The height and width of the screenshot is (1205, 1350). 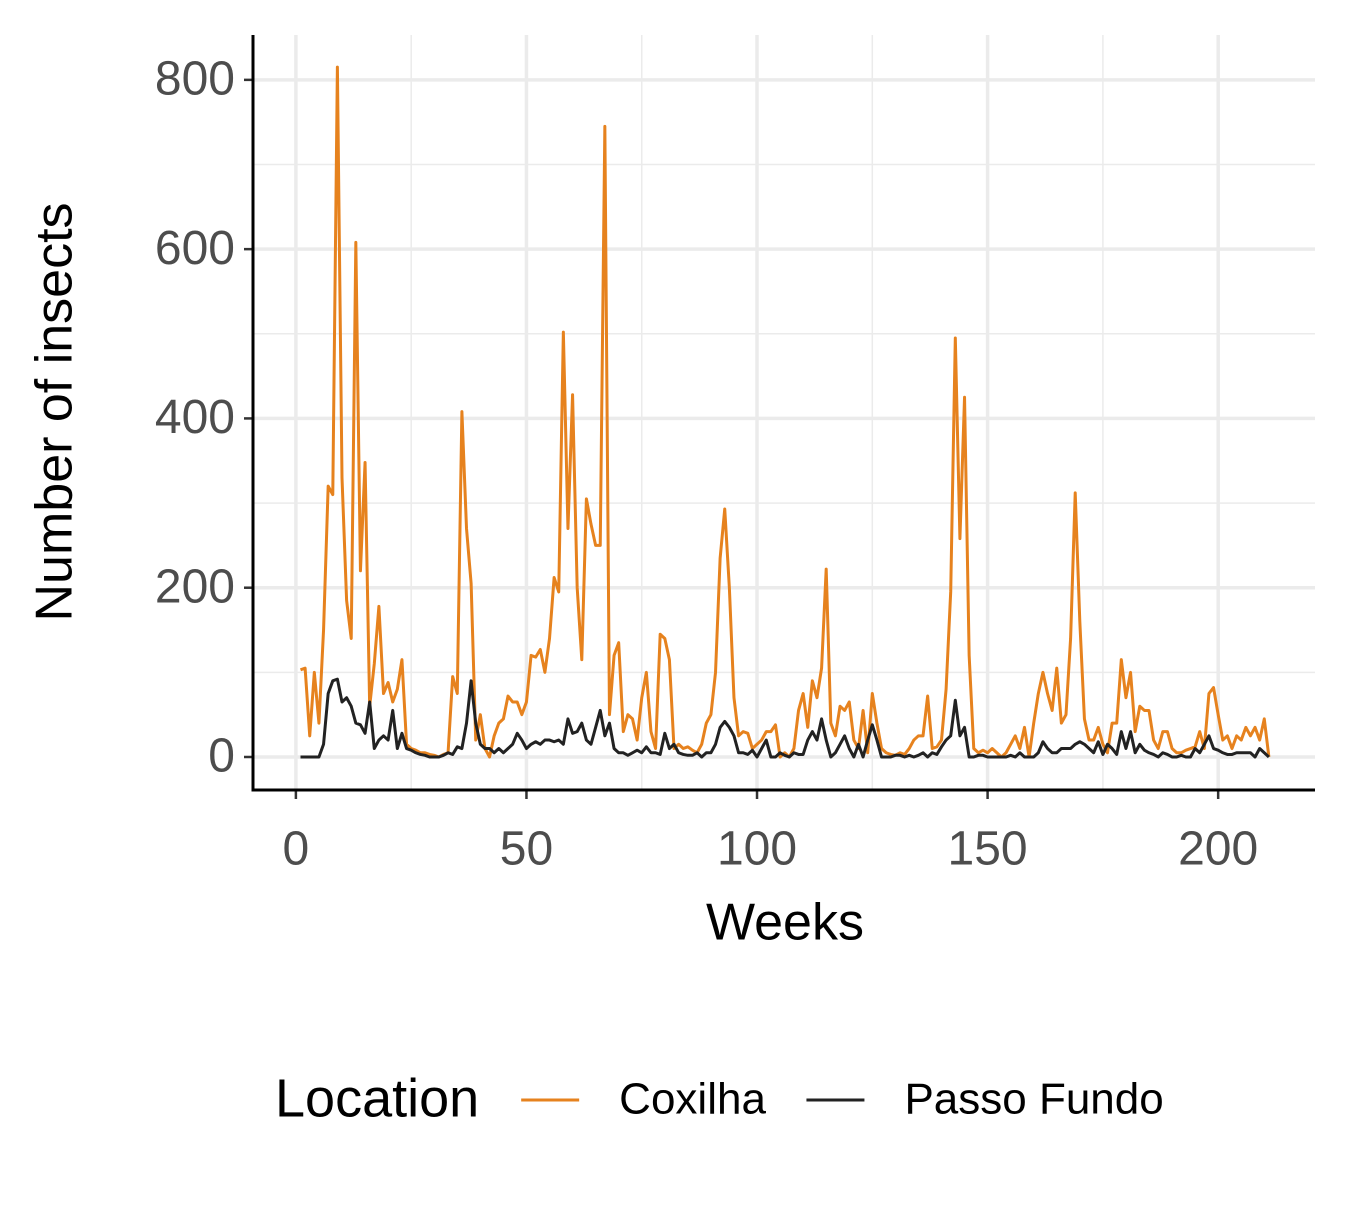 What do you see at coordinates (785, 718) in the screenshot?
I see `series-line` at bounding box center [785, 718].